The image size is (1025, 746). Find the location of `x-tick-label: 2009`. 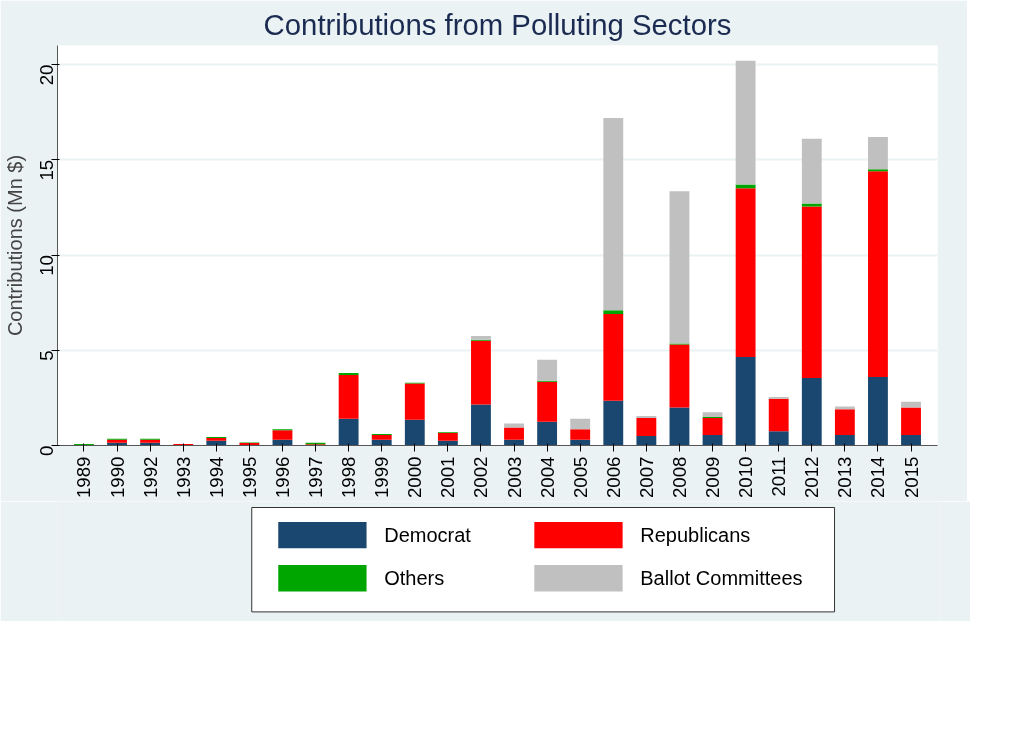

x-tick-label: 2009 is located at coordinates (713, 477).